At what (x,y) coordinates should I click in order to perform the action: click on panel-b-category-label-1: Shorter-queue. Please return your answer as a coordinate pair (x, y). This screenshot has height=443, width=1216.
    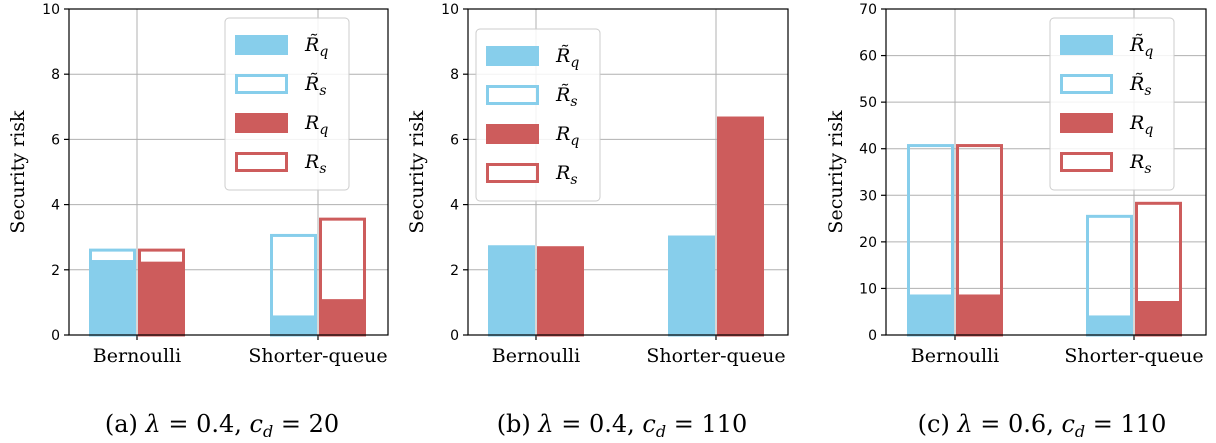
    Looking at the image, I should click on (715, 356).